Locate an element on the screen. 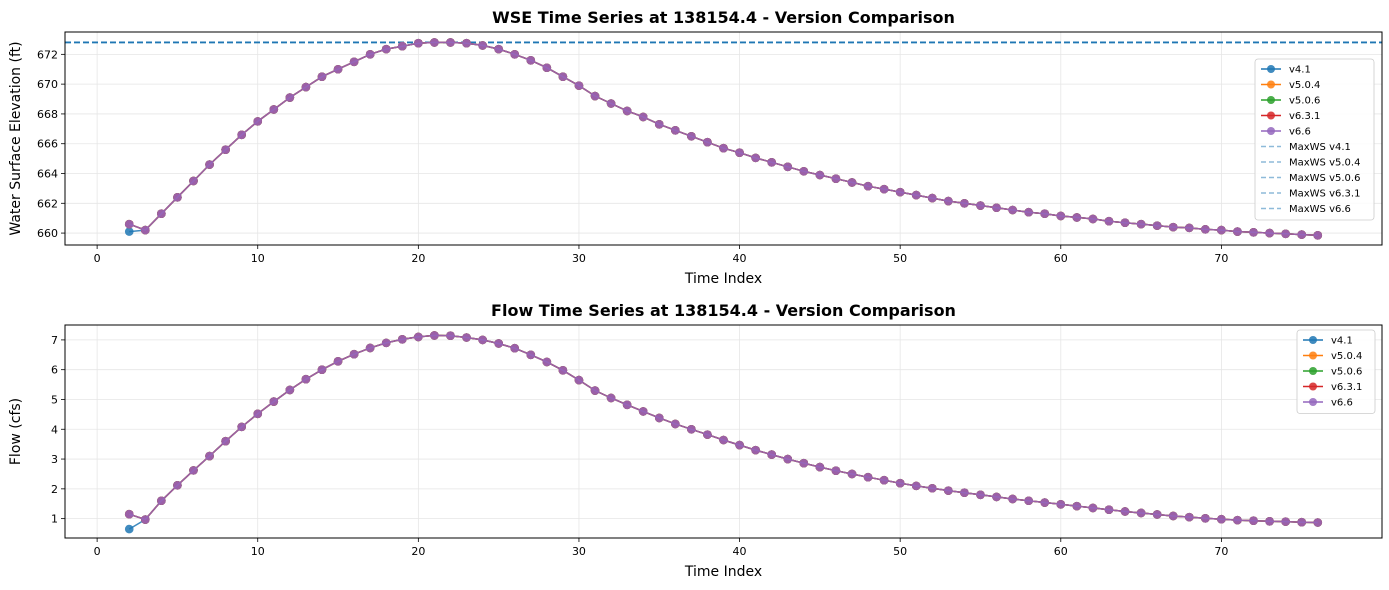  y-tick-label: 6 is located at coordinates (54, 370).